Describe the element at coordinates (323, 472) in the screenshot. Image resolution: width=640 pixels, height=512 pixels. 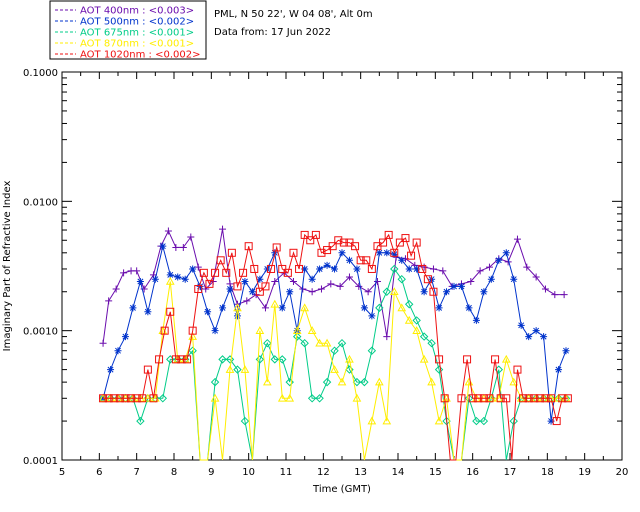
I see `x-tick-label: 12` at that location.